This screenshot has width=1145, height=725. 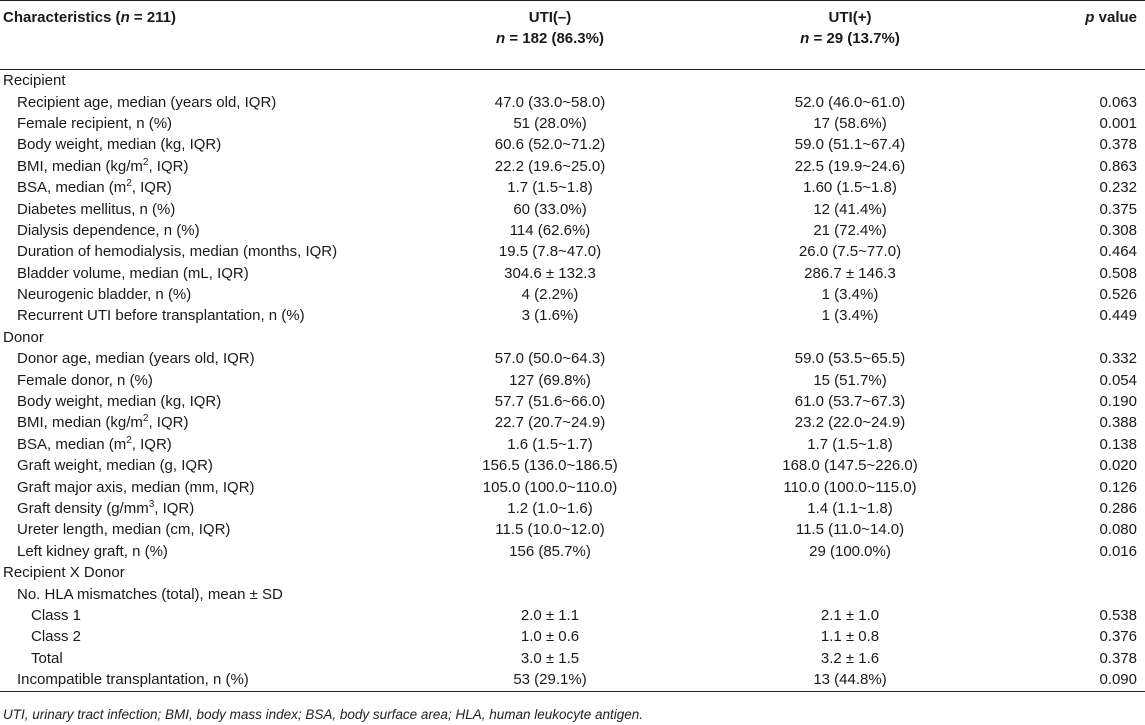 What do you see at coordinates (56, 615) in the screenshot?
I see `row-label: Class 1` at bounding box center [56, 615].